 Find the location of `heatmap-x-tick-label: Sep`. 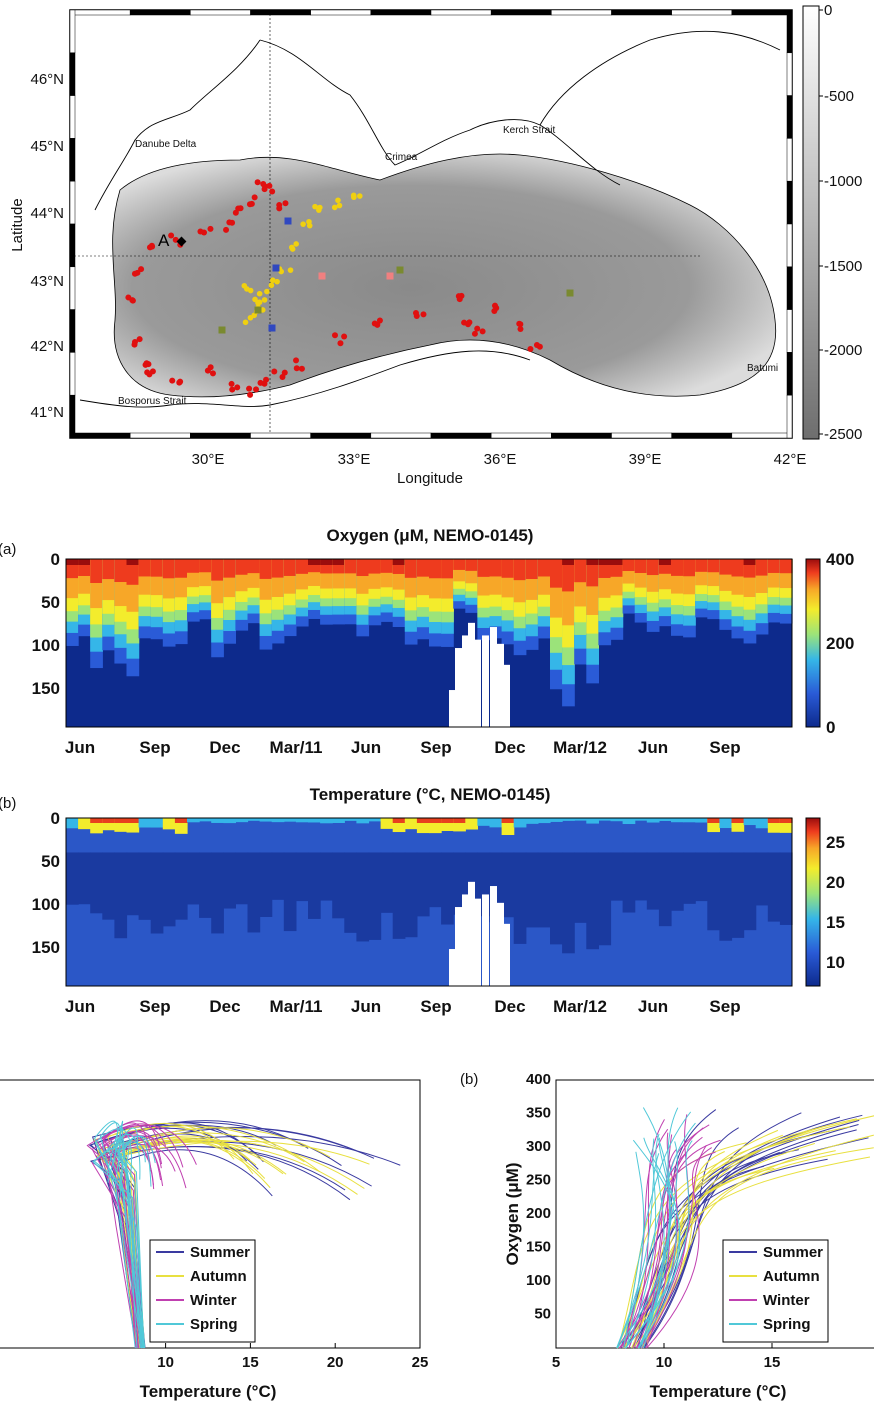

heatmap-x-tick-label: Sep is located at coordinates (154, 1006).